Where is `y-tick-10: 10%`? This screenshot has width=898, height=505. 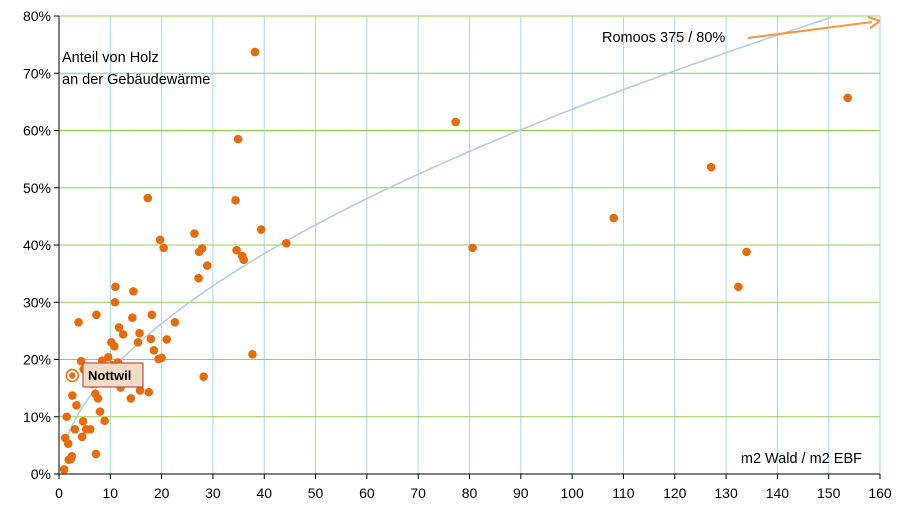 y-tick-10: 10% is located at coordinates (37, 417).